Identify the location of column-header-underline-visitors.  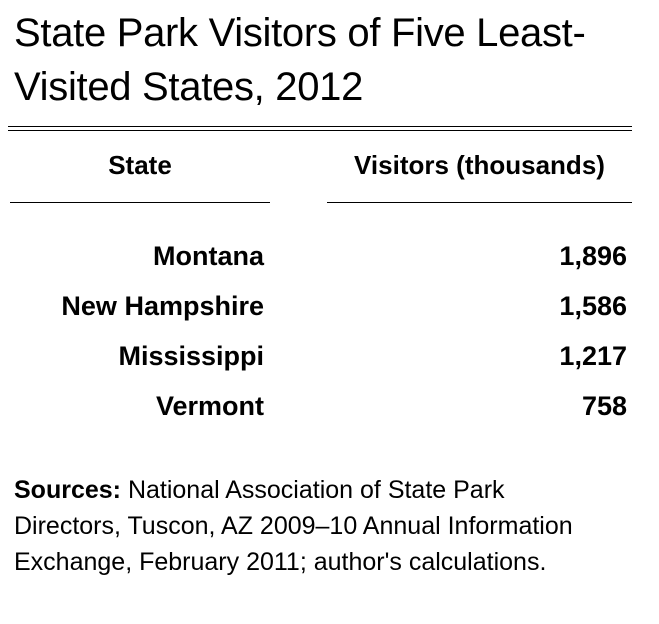
(479, 202).